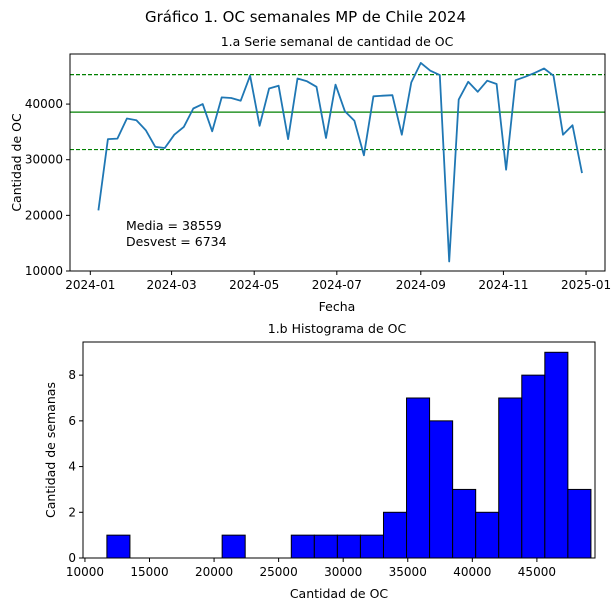 This screenshot has height=611, width=611. What do you see at coordinates (337, 41) in the screenshot?
I see `line-chart-title: 1.a Serie semanal de cantidad de OC` at bounding box center [337, 41].